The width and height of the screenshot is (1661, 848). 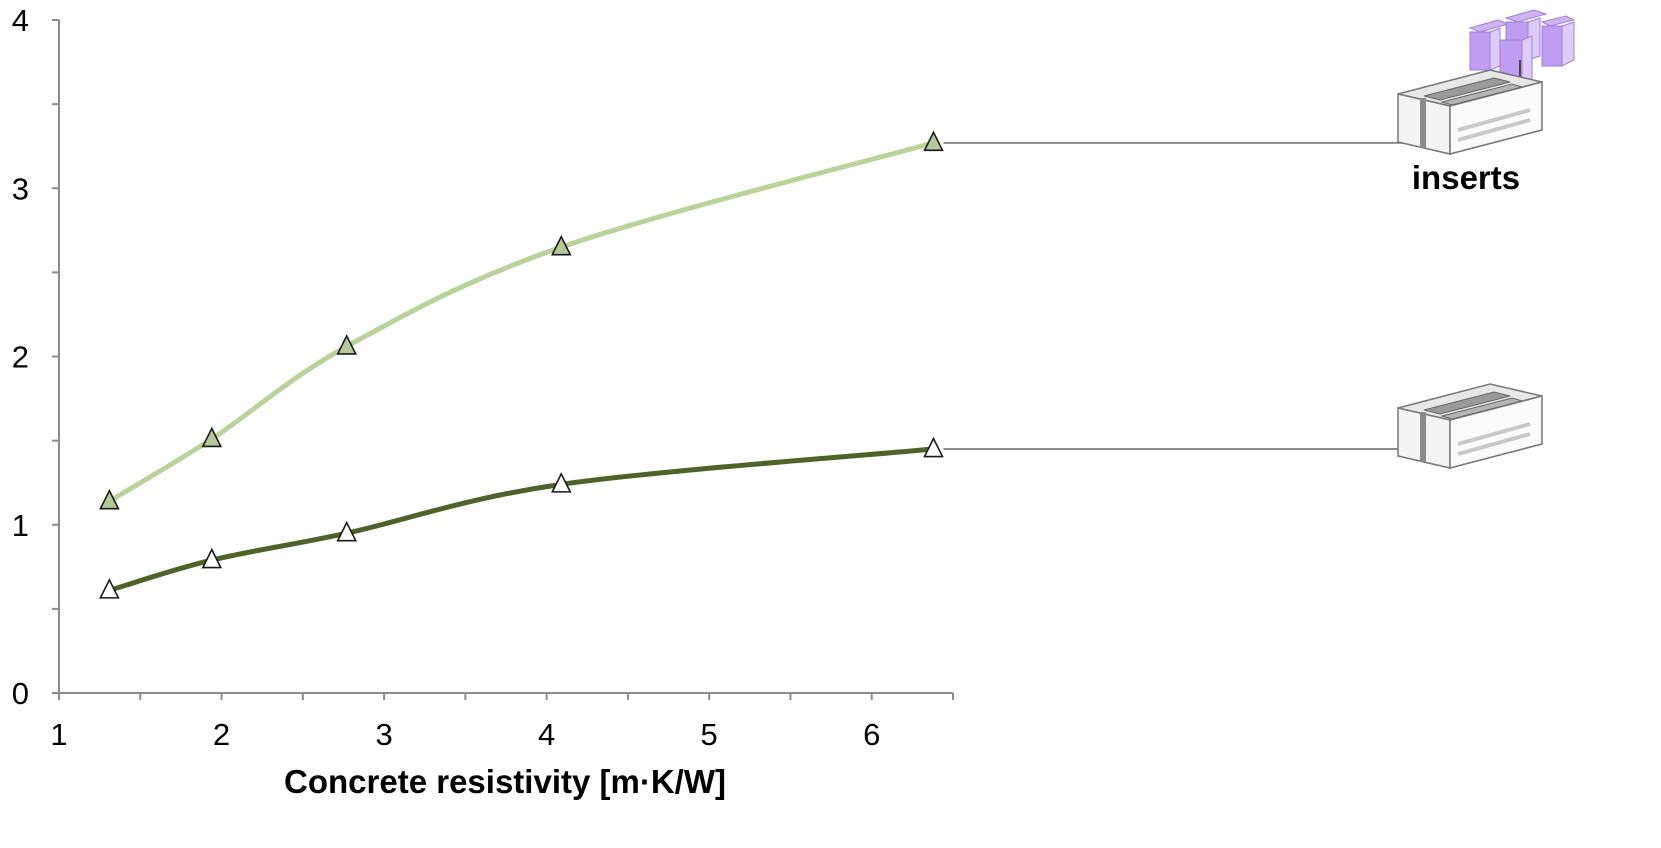 I want to click on y-tick-label: 3, so click(x=20, y=188).